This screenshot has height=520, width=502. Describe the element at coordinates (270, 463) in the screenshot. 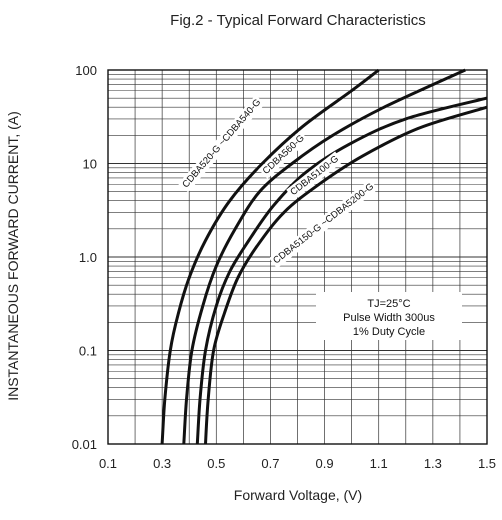

I see `x-tick-label: 0.7` at that location.